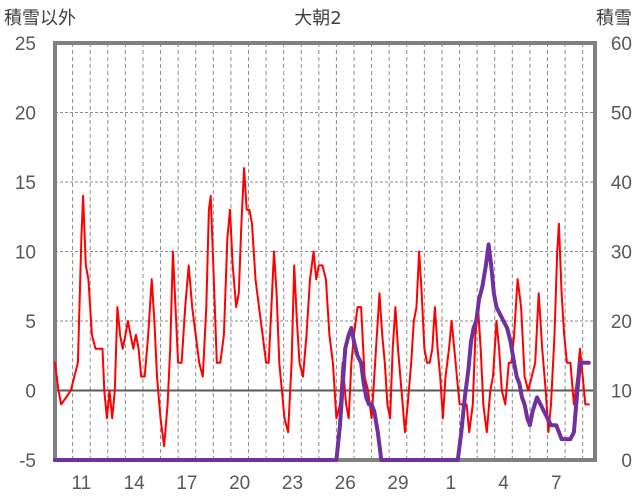 This screenshot has width=636, height=501. I want to click on right-y-tick-label: 60, so click(621, 44).